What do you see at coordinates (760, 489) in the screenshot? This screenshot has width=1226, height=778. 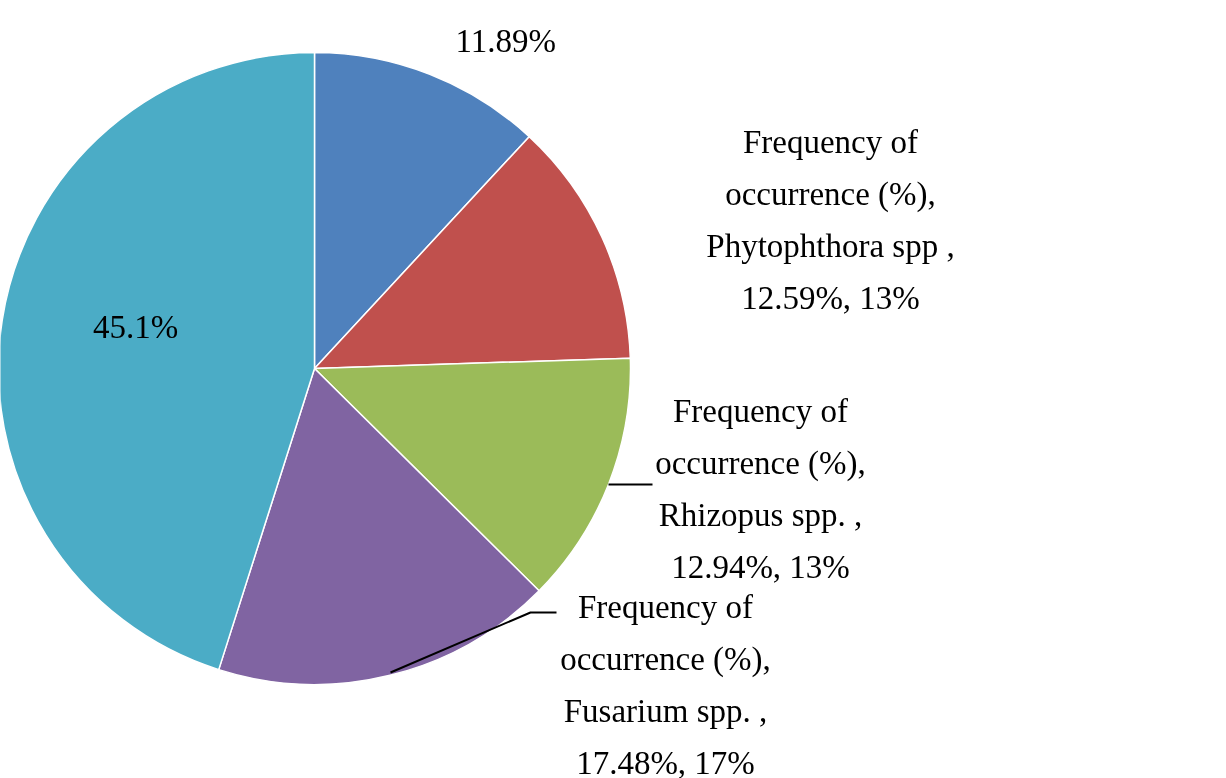 I see `data-label: Frequency of occurrence (%), Rhizopus spp. , 12.94%, 13%` at bounding box center [760, 489].